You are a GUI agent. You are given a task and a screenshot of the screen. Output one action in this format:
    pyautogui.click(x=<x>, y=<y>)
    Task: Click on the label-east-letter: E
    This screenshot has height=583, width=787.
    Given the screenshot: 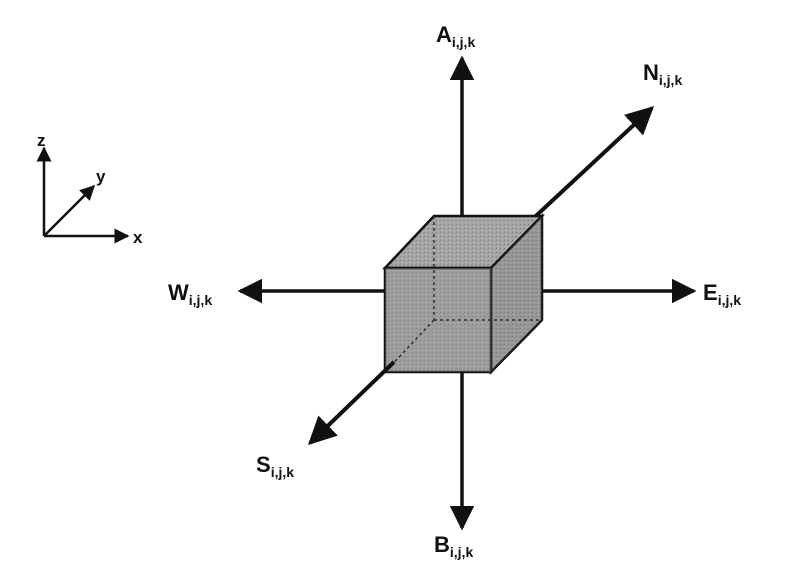 What is the action you would take?
    pyautogui.click(x=710, y=292)
    